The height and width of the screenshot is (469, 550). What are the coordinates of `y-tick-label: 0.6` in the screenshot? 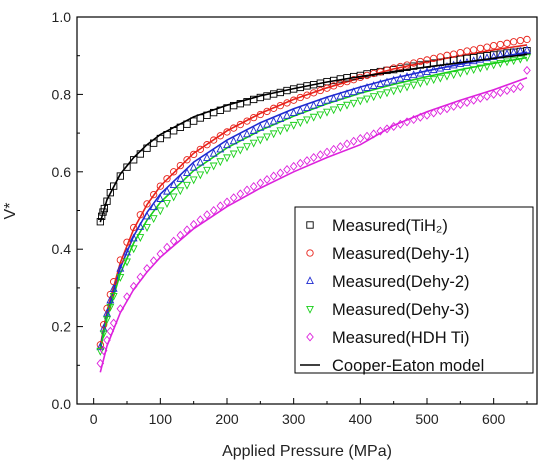 It's located at (62, 172).